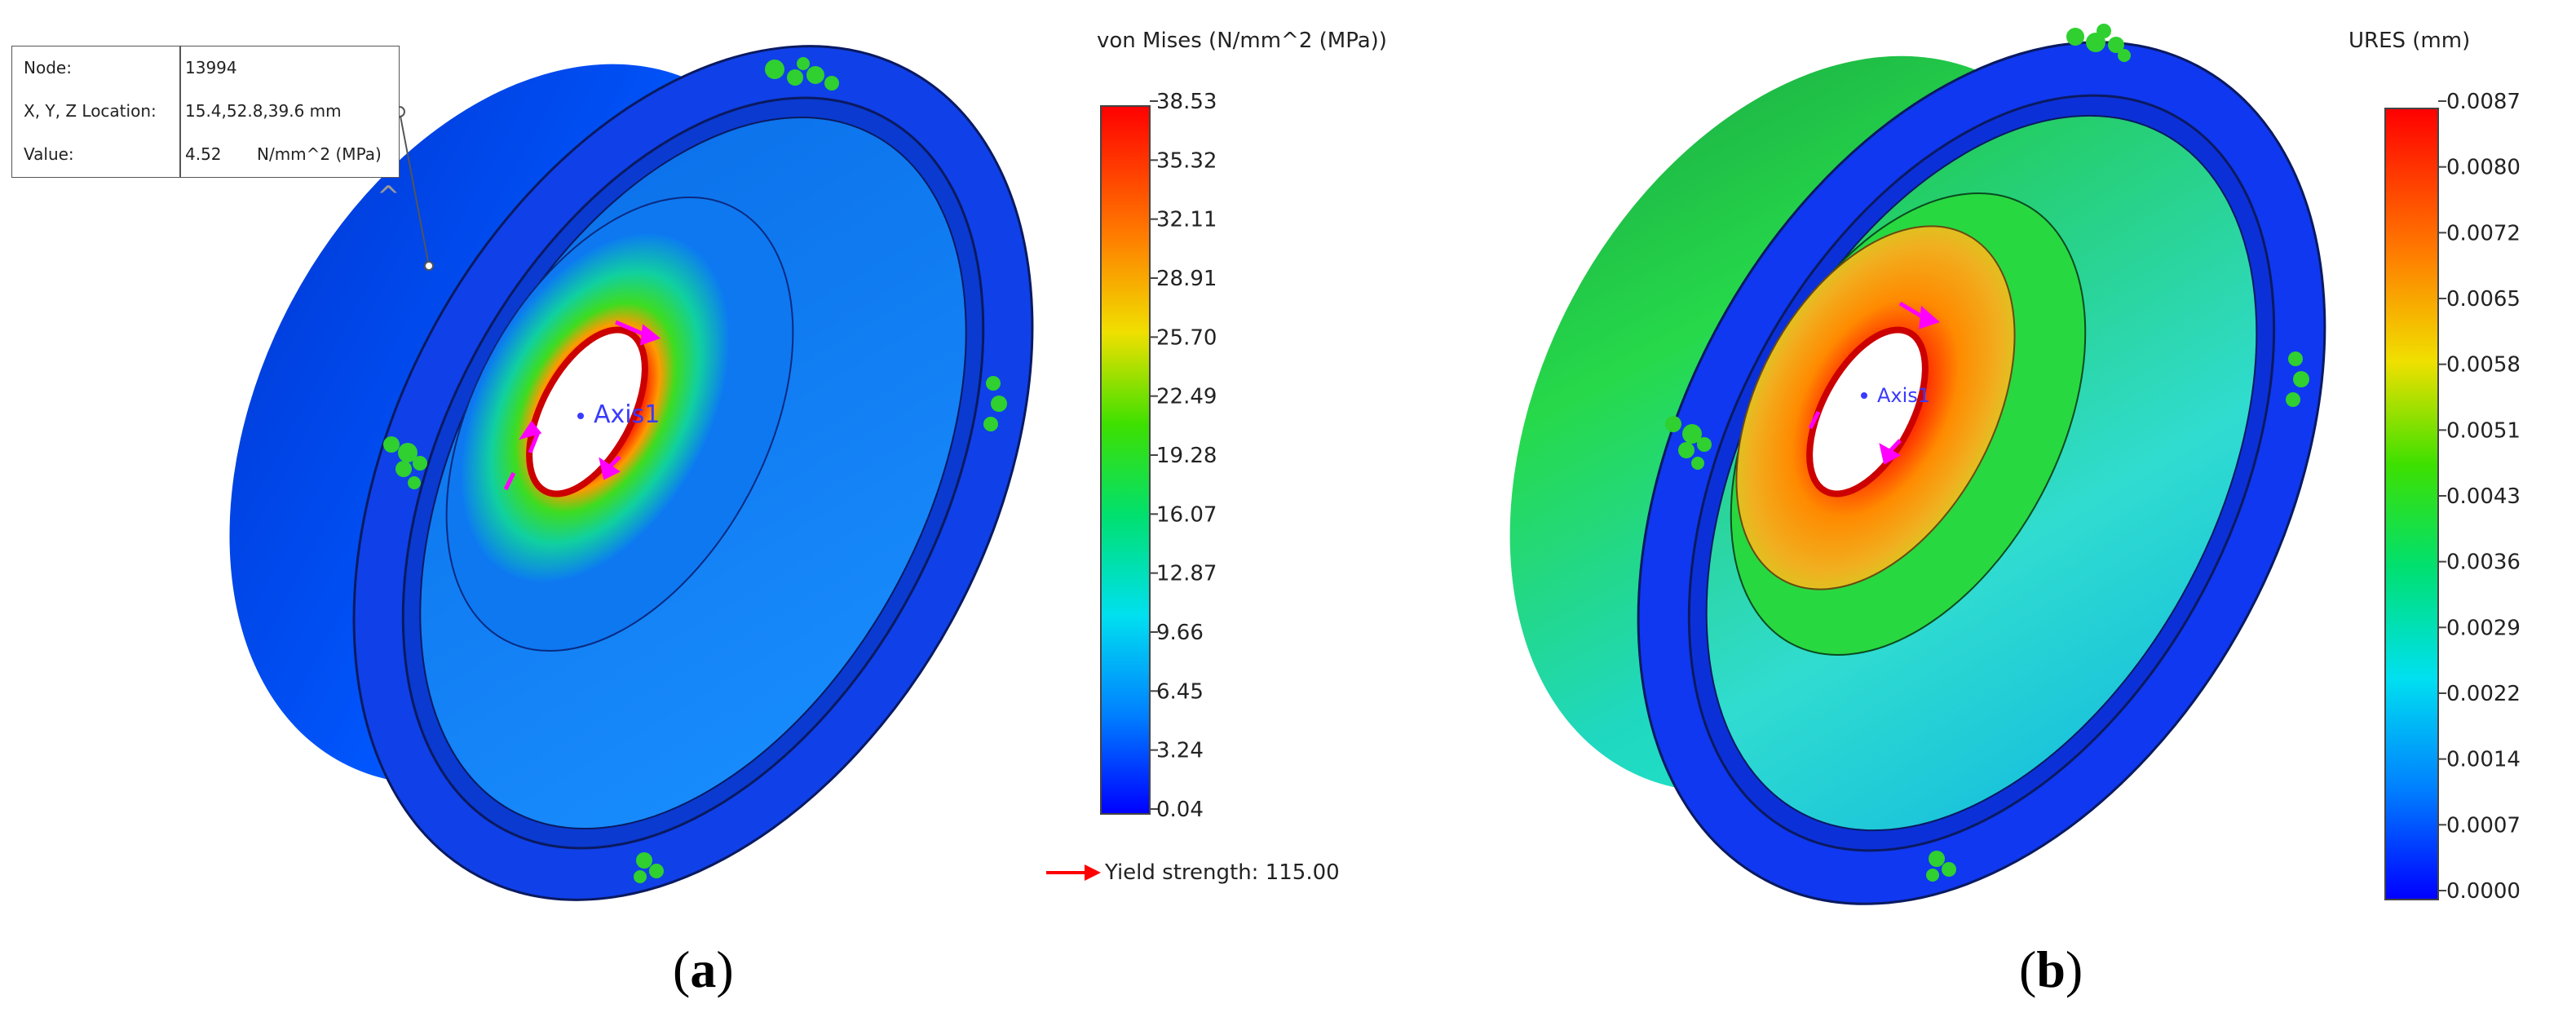 The height and width of the screenshot is (1017, 2576). What do you see at coordinates (1186, 102) in the screenshot?
I see `a-tick-label: 38.53` at bounding box center [1186, 102].